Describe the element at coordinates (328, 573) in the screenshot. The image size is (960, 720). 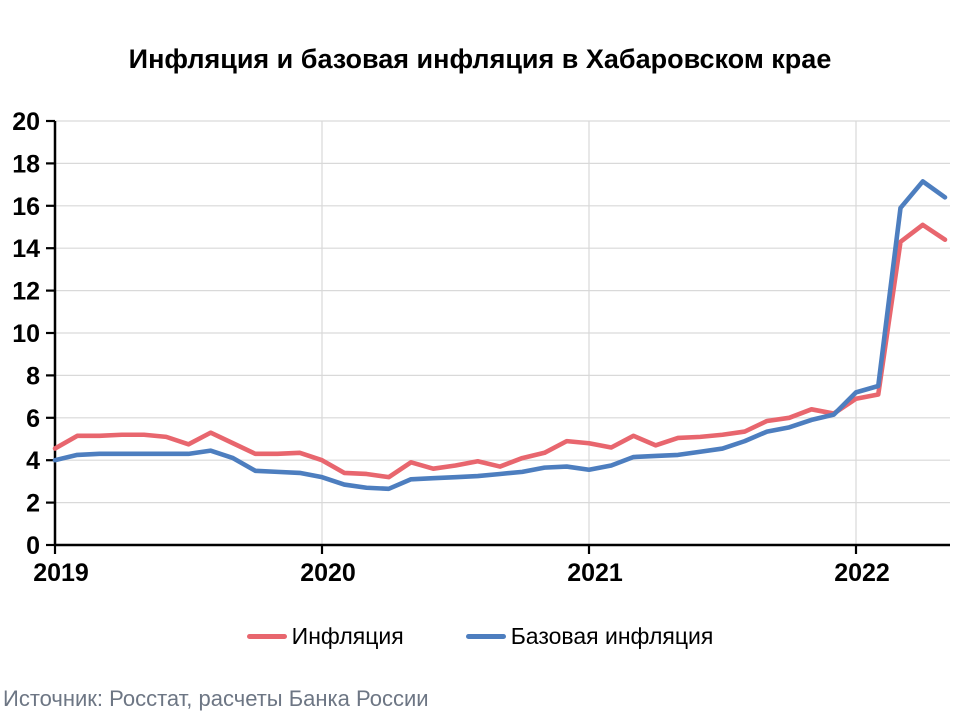
I see `x-tick-label: 2020` at that location.